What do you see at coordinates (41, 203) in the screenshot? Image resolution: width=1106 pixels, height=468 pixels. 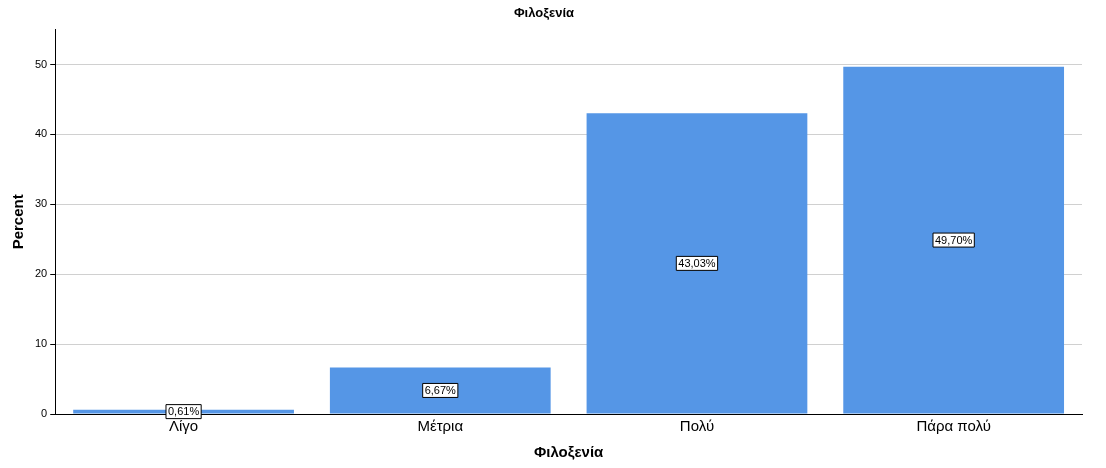 I see `y-tick-label: 30` at bounding box center [41, 203].